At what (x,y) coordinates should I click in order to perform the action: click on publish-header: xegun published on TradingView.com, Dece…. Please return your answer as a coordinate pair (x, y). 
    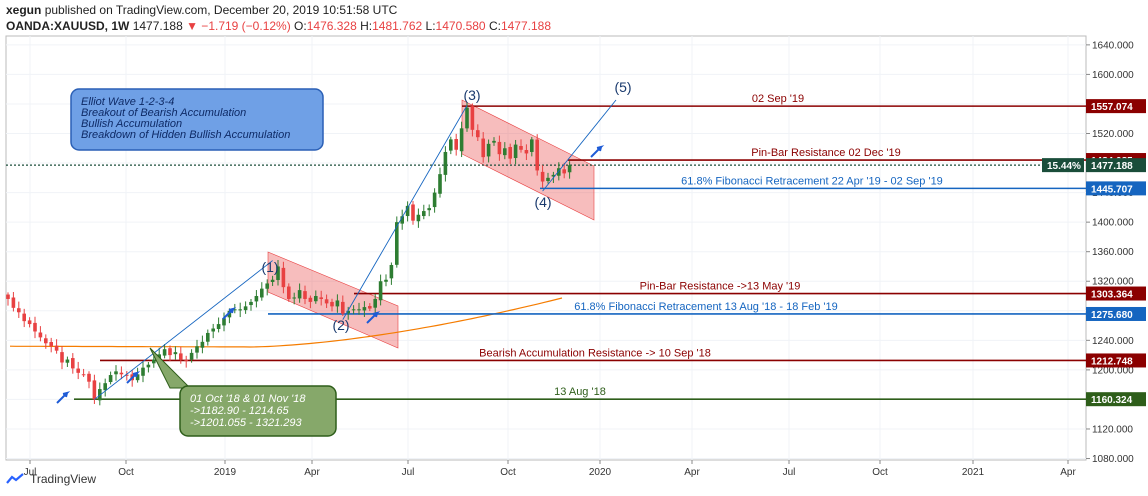
    Looking at the image, I should click on (201, 10).